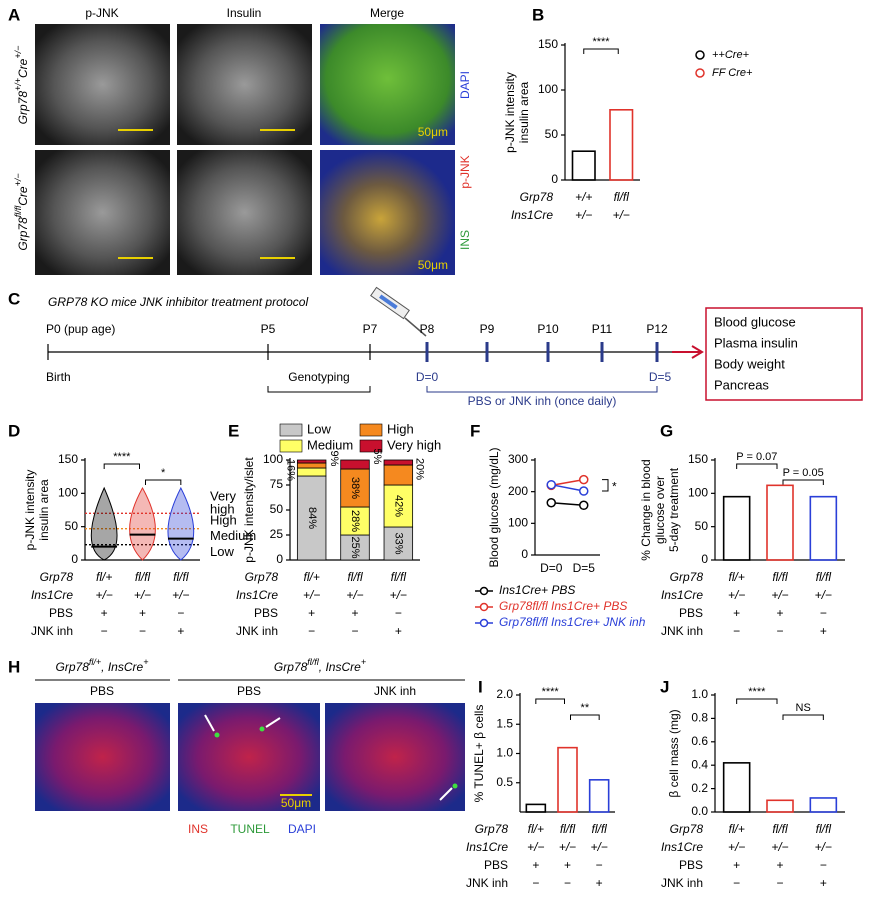 The height and width of the screenshot is (900, 870). What do you see at coordinates (674, 509) in the screenshot?
I see `y-axis-label: 5-day treatment` at bounding box center [674, 509].